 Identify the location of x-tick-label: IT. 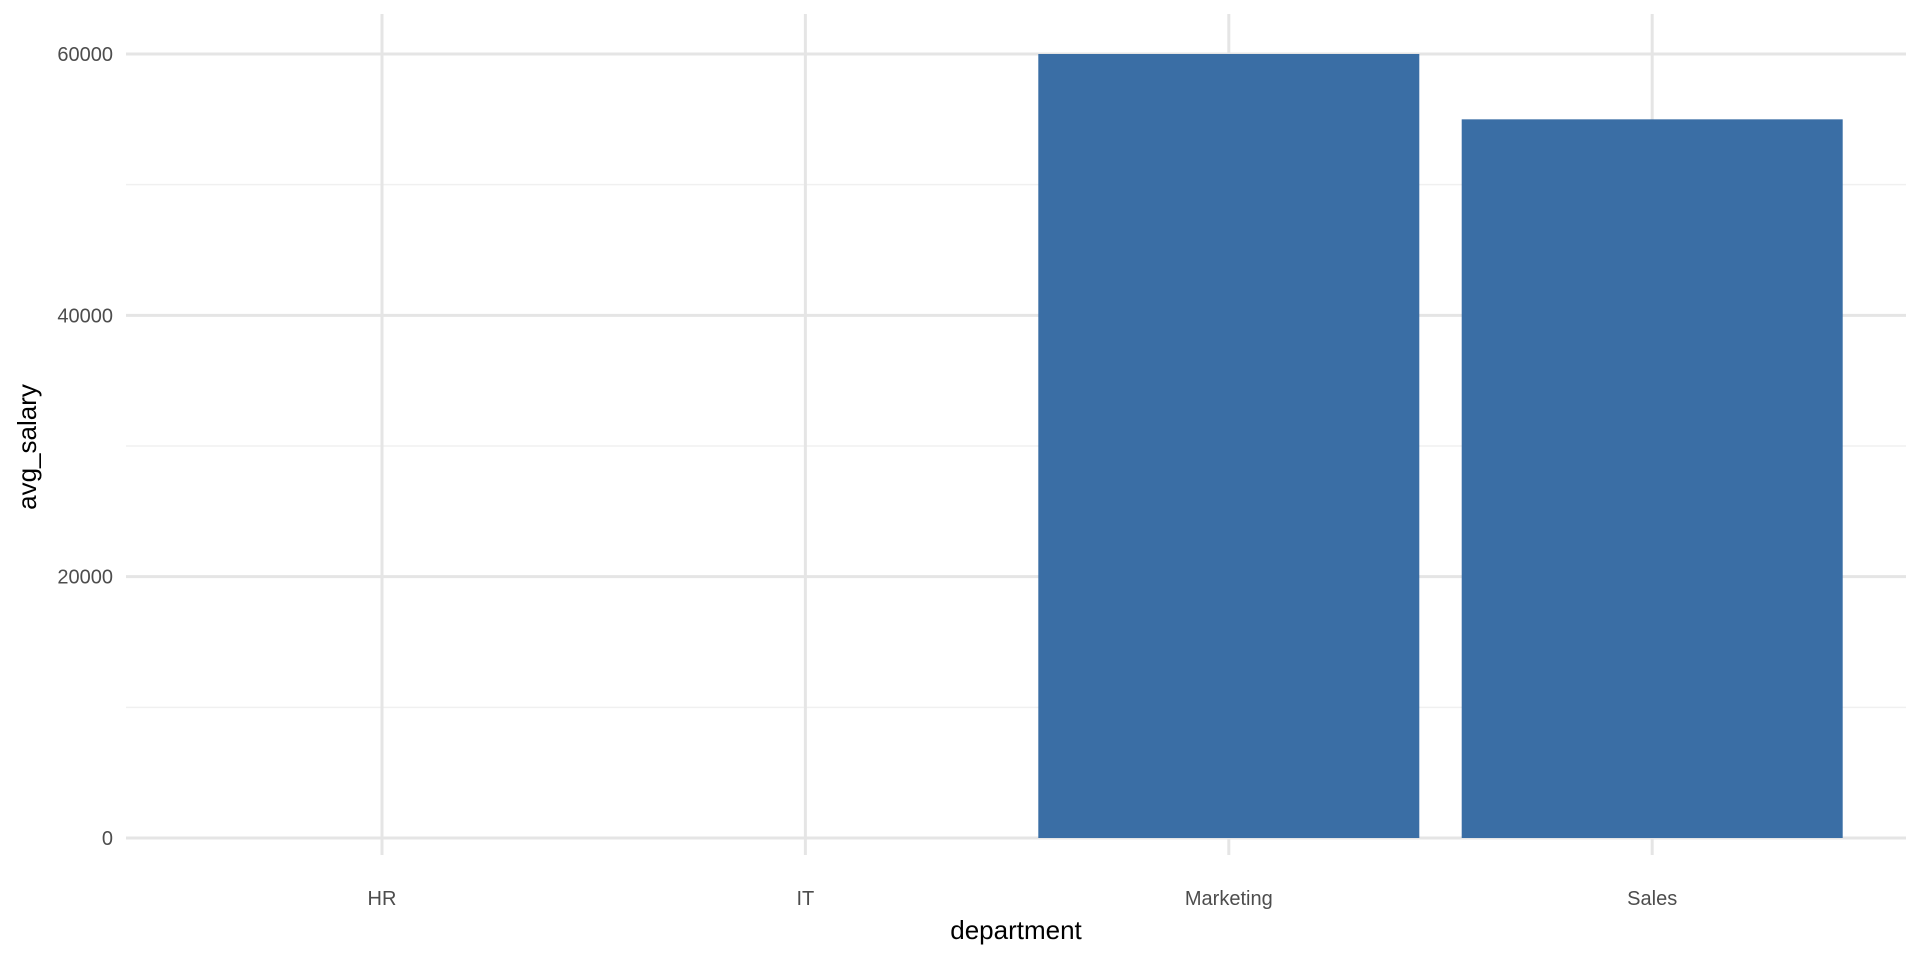
(806, 899).